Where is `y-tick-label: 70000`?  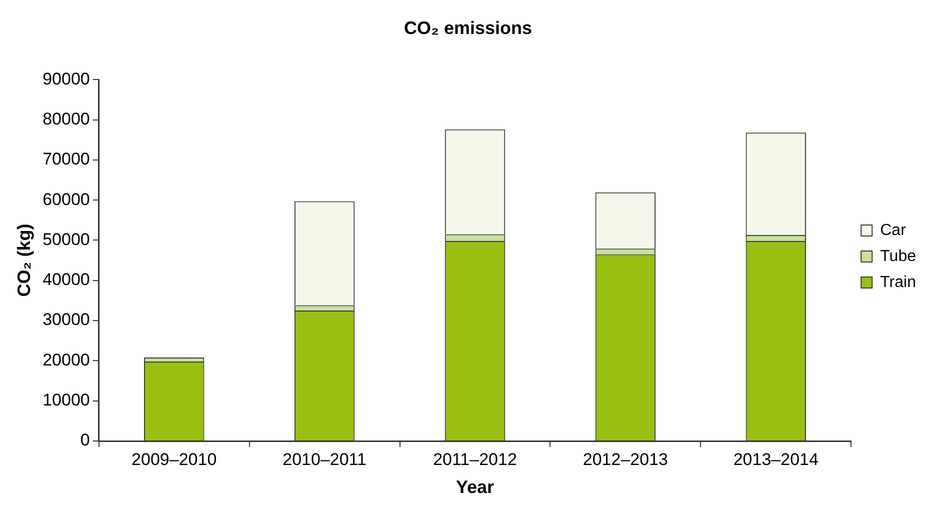 y-tick-label: 70000 is located at coordinates (66, 159).